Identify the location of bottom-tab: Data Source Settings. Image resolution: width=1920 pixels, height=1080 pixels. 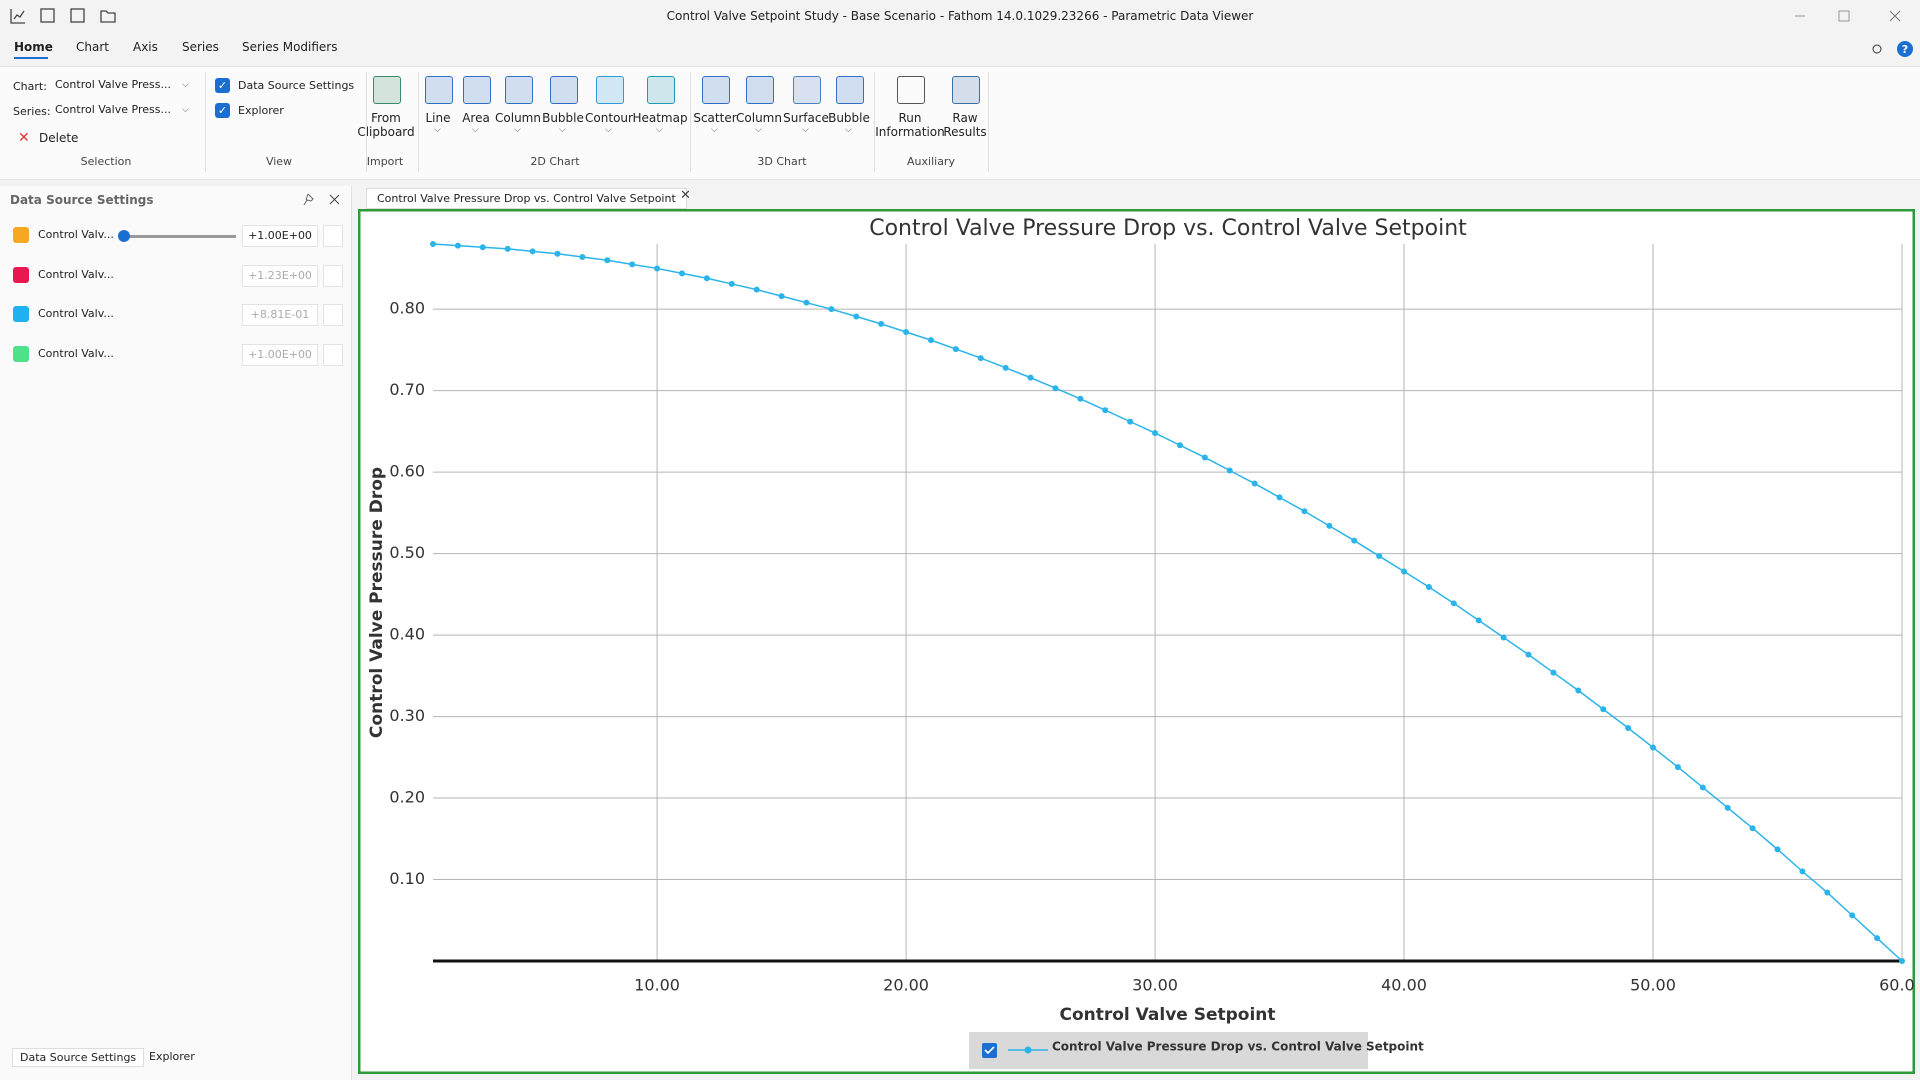
(78, 1057).